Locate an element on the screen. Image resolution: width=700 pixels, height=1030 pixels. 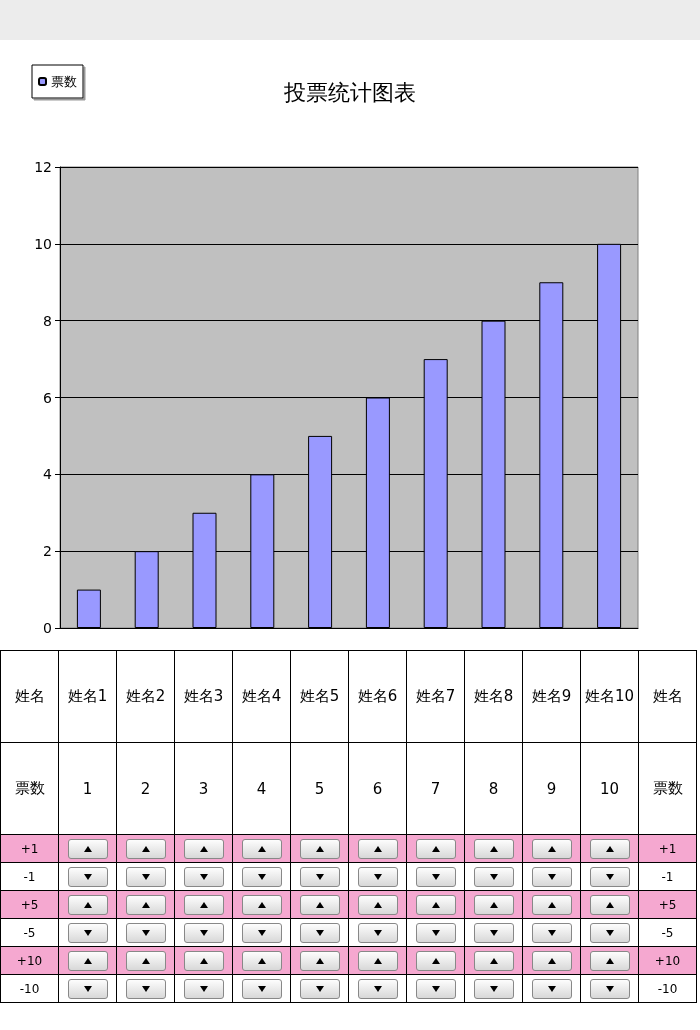
x-tick-label: 姓名7 is located at coordinates (436, 697).